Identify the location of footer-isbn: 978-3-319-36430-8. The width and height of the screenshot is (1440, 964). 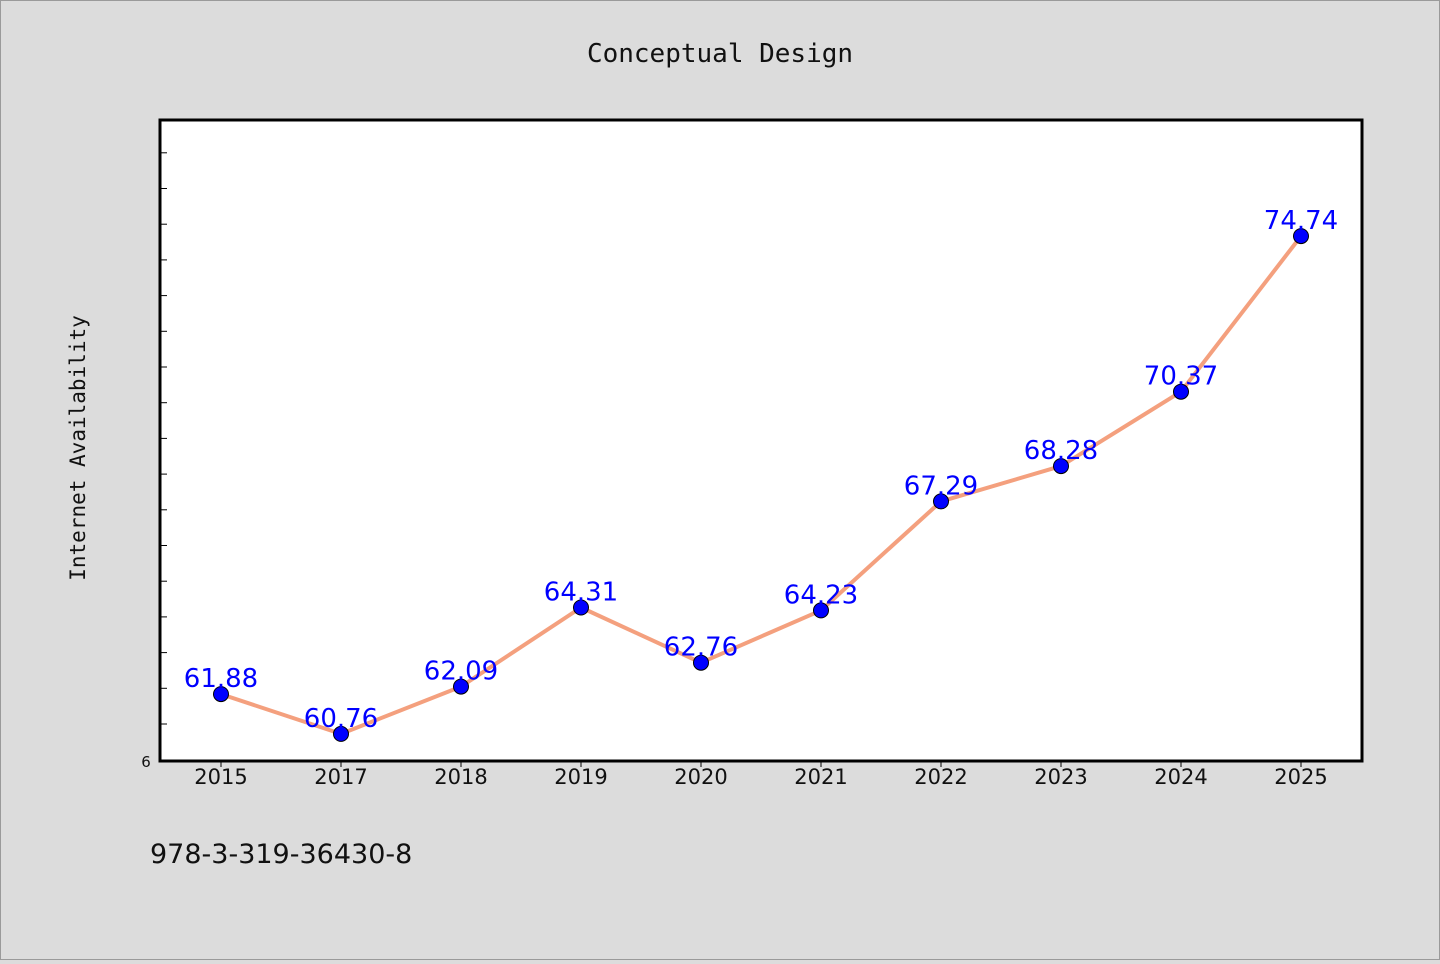
(281, 854).